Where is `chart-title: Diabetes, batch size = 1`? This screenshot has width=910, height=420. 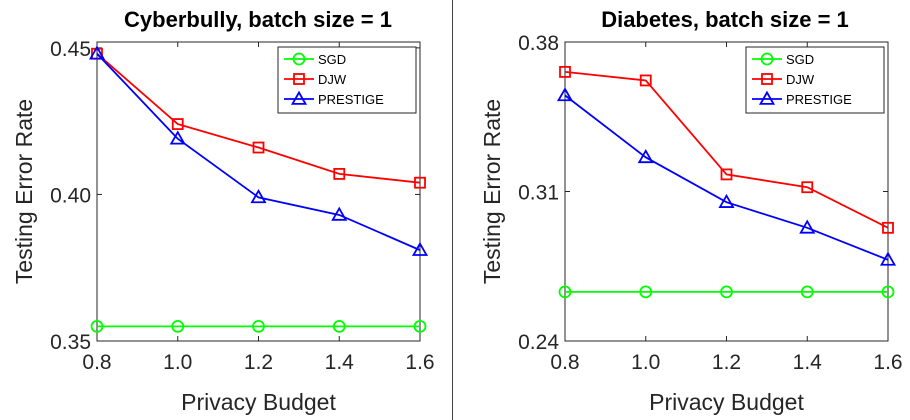
chart-title: Diabetes, batch size = 1 is located at coordinates (725, 19).